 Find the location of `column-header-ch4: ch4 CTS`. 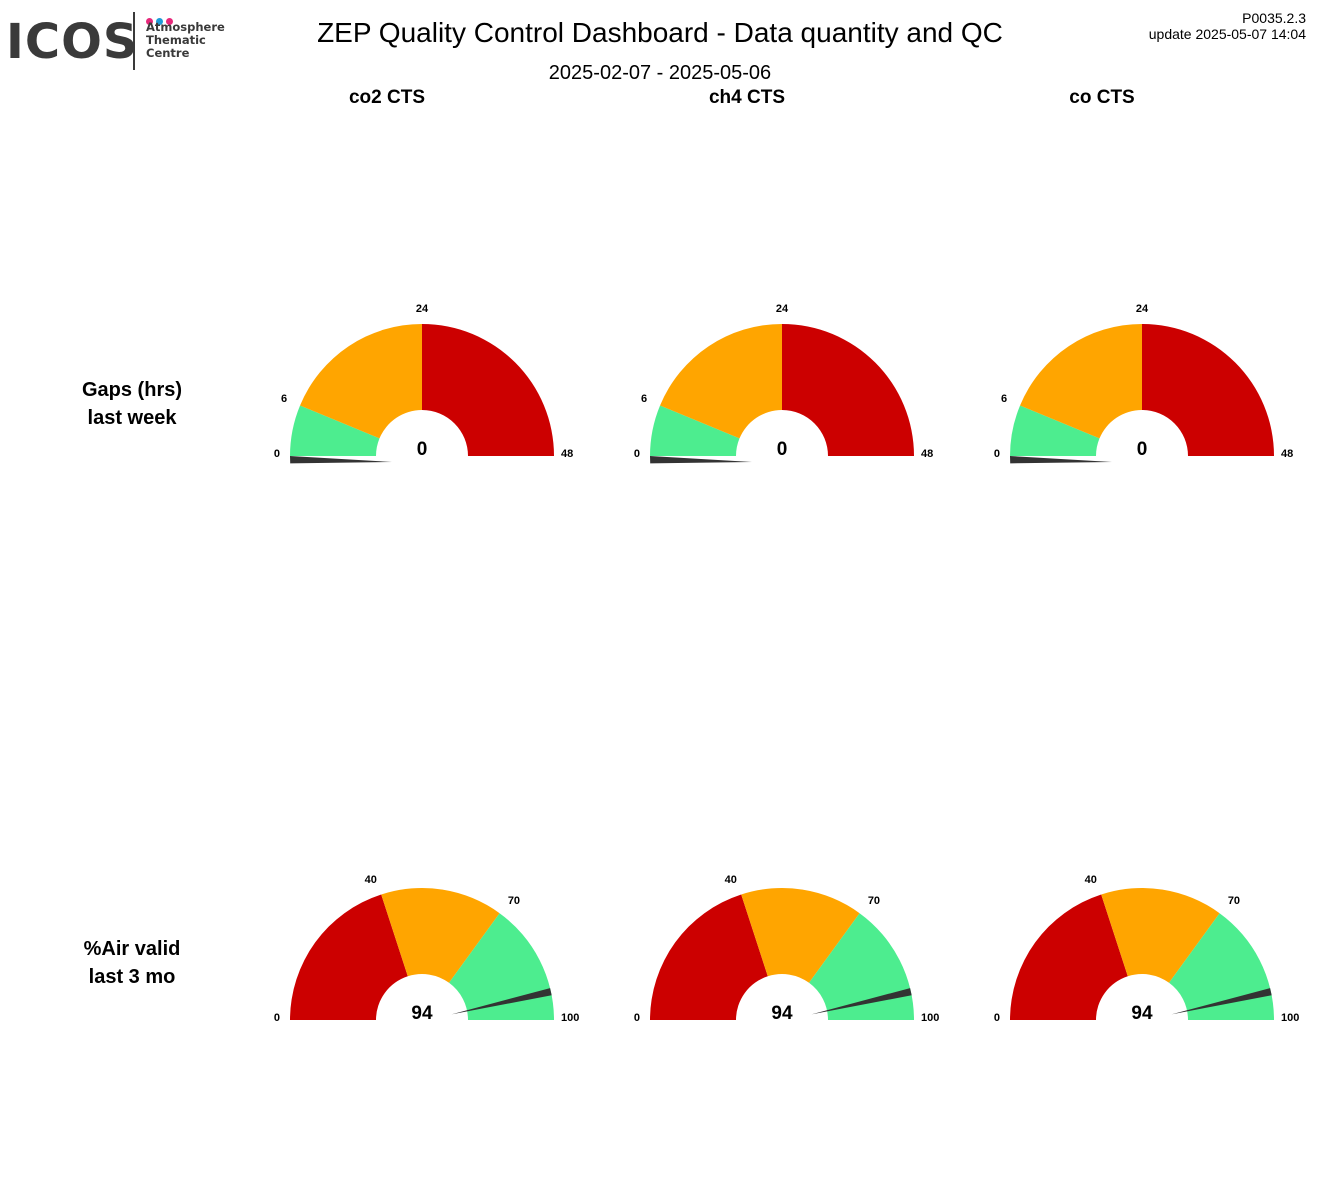

column-header-ch4: ch4 CTS is located at coordinates (747, 97).